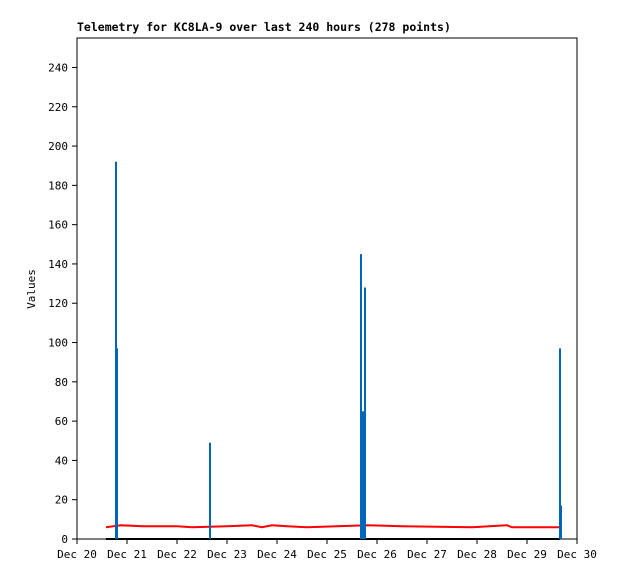 The width and height of the screenshot is (618, 579). I want to click on y-tick-label: 200, so click(58, 146).